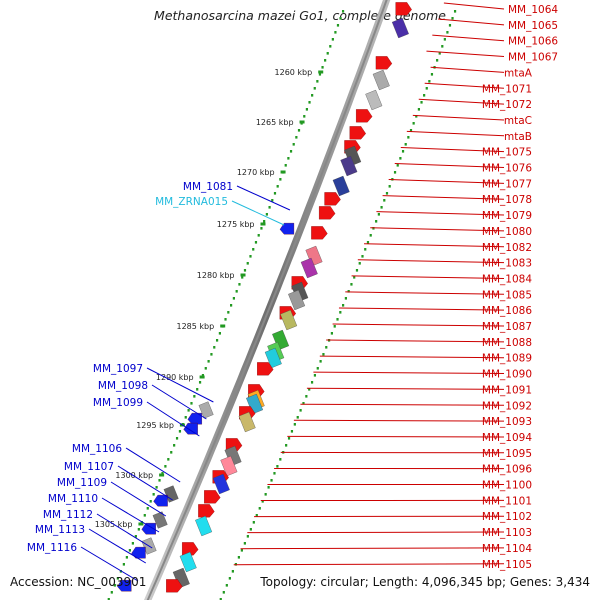 The width and height of the screenshot is (600, 600). I want to click on gene-label-forward: MM_1065, so click(533, 26).